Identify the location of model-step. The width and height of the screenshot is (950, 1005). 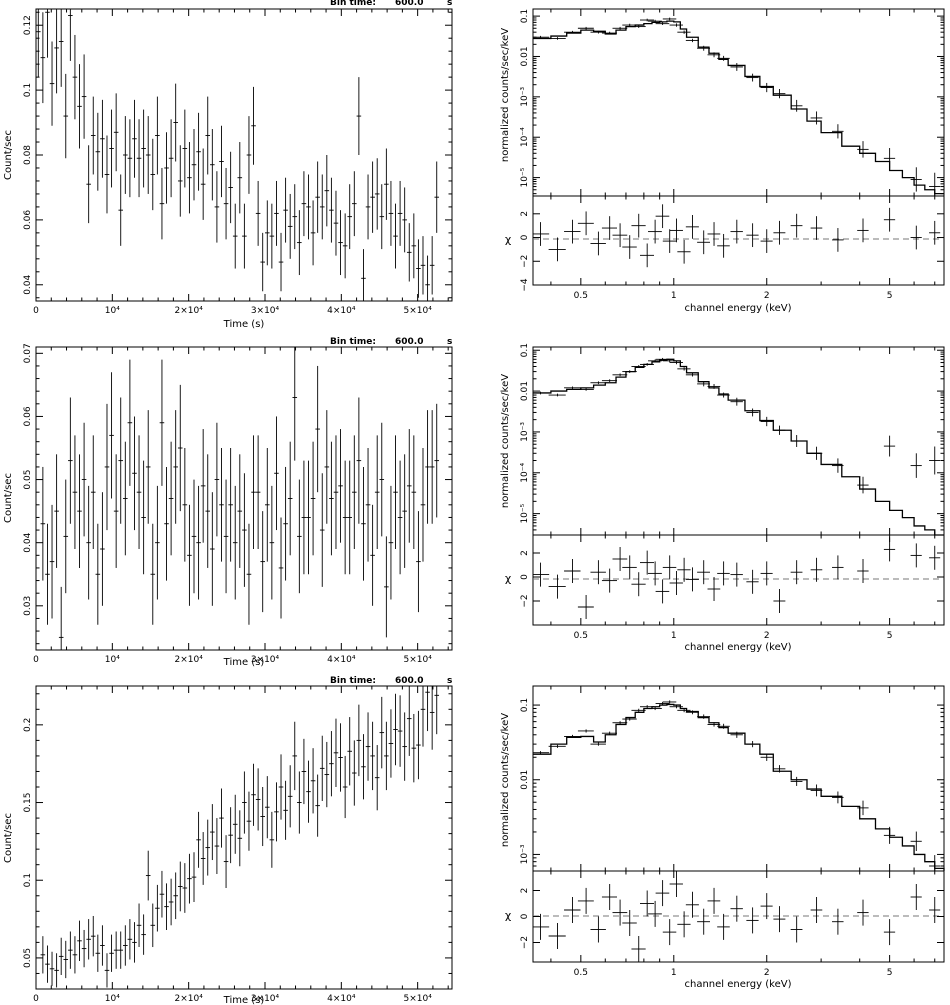
(738, 447).